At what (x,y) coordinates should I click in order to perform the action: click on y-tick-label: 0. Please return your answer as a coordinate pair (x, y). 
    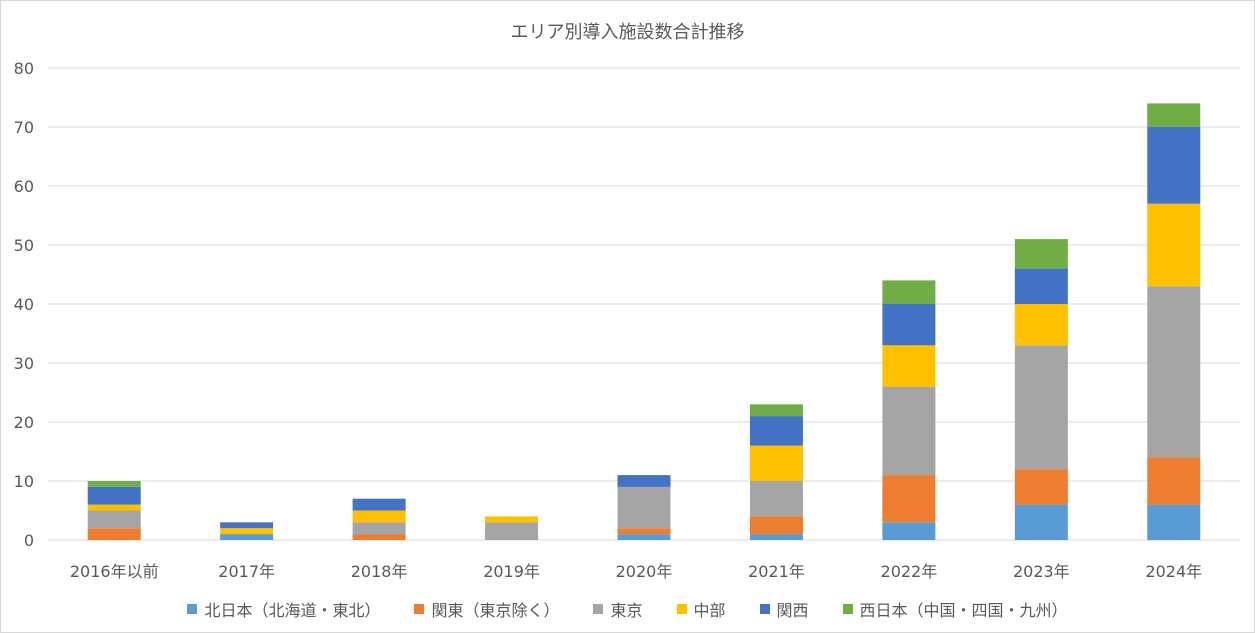
    Looking at the image, I should click on (29, 540).